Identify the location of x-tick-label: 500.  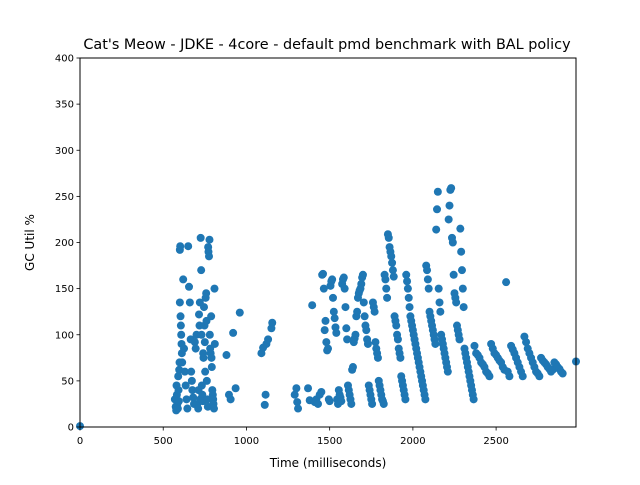
(163, 441).